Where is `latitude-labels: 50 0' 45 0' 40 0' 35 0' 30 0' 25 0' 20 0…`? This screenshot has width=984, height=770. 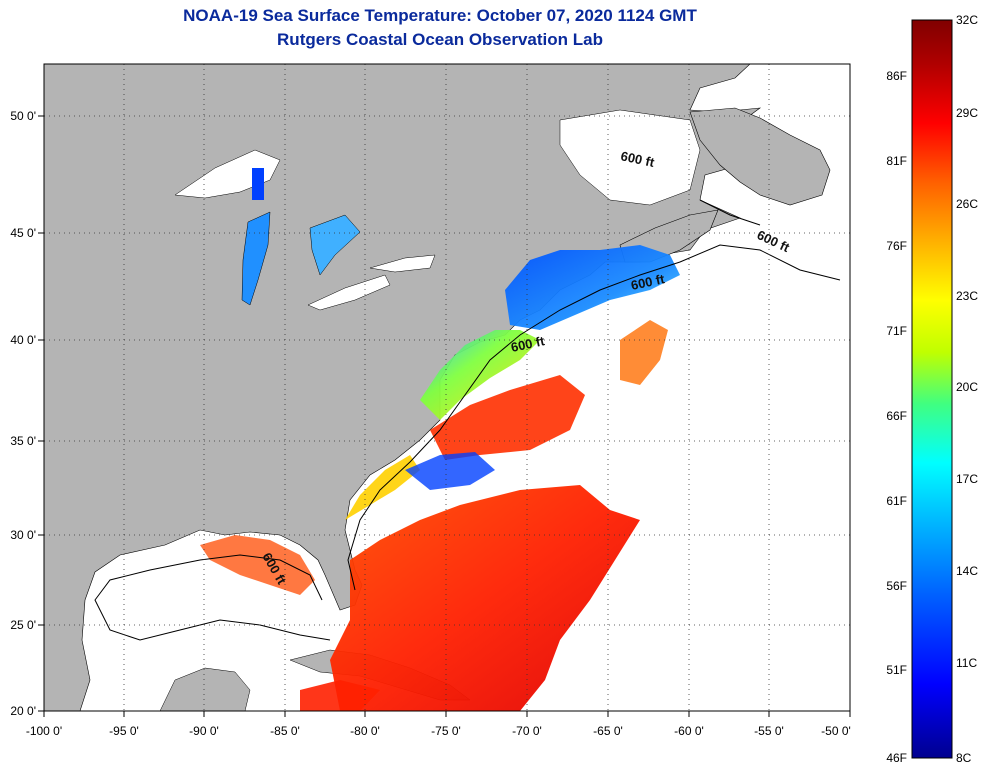 latitude-labels: 50 0' 45 0' 40 0' 35 0' 30 0' 25 0' 20 0… is located at coordinates (23, 413).